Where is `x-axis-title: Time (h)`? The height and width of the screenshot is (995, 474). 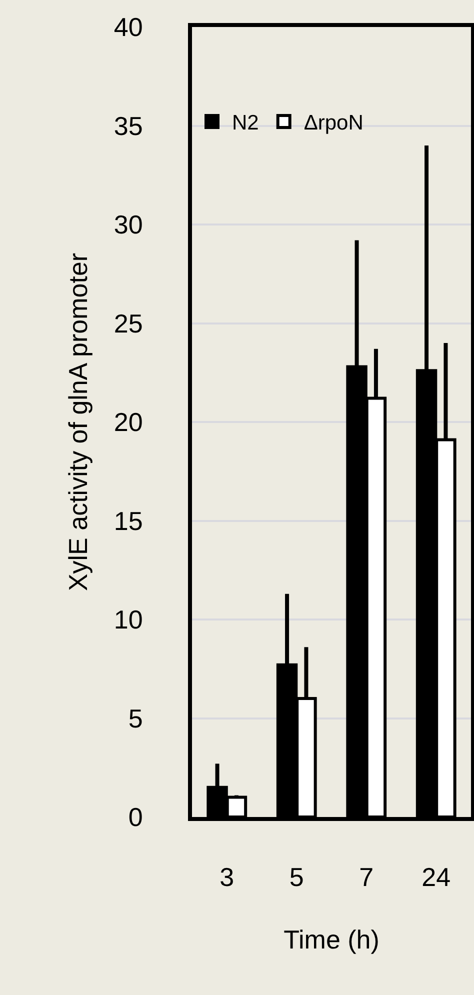 x-axis-title: Time (h) is located at coordinates (332, 939).